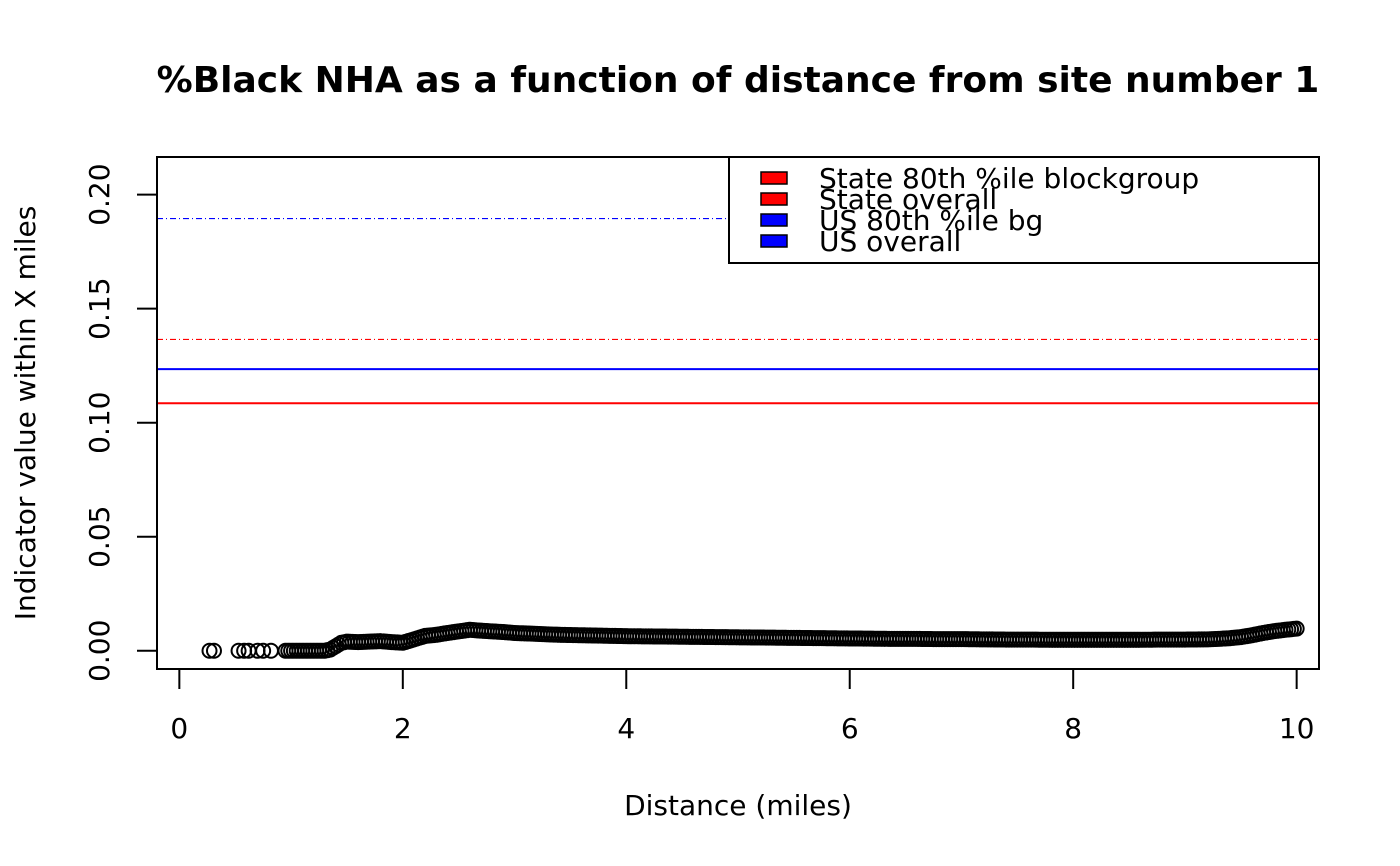  I want to click on legend-label: State overall, so click(908, 199).